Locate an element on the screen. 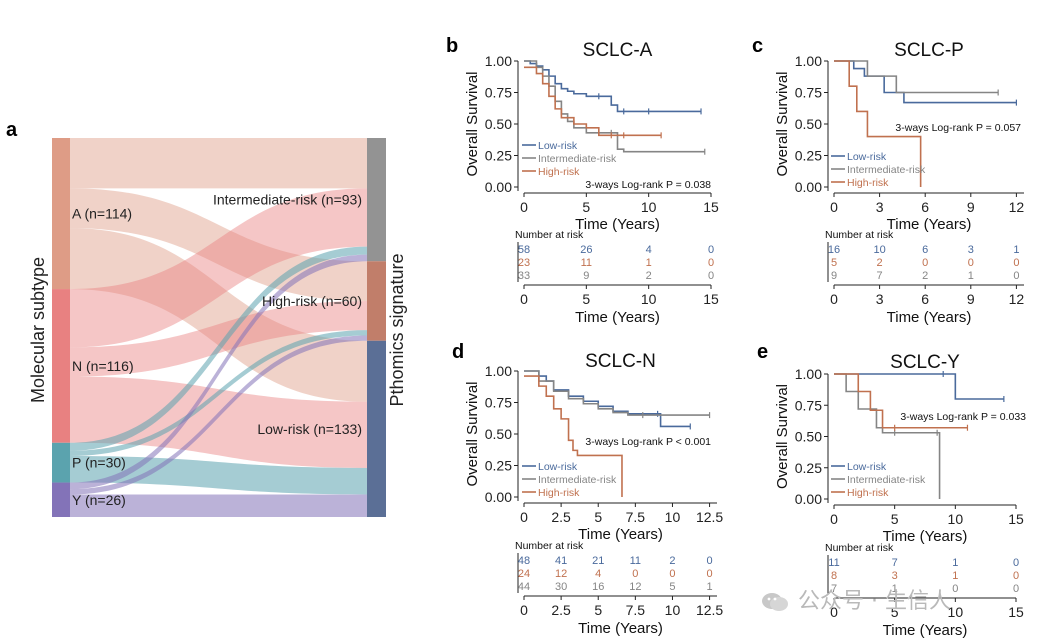 The width and height of the screenshot is (1051, 640). panel-letter: b is located at coordinates (452, 46).